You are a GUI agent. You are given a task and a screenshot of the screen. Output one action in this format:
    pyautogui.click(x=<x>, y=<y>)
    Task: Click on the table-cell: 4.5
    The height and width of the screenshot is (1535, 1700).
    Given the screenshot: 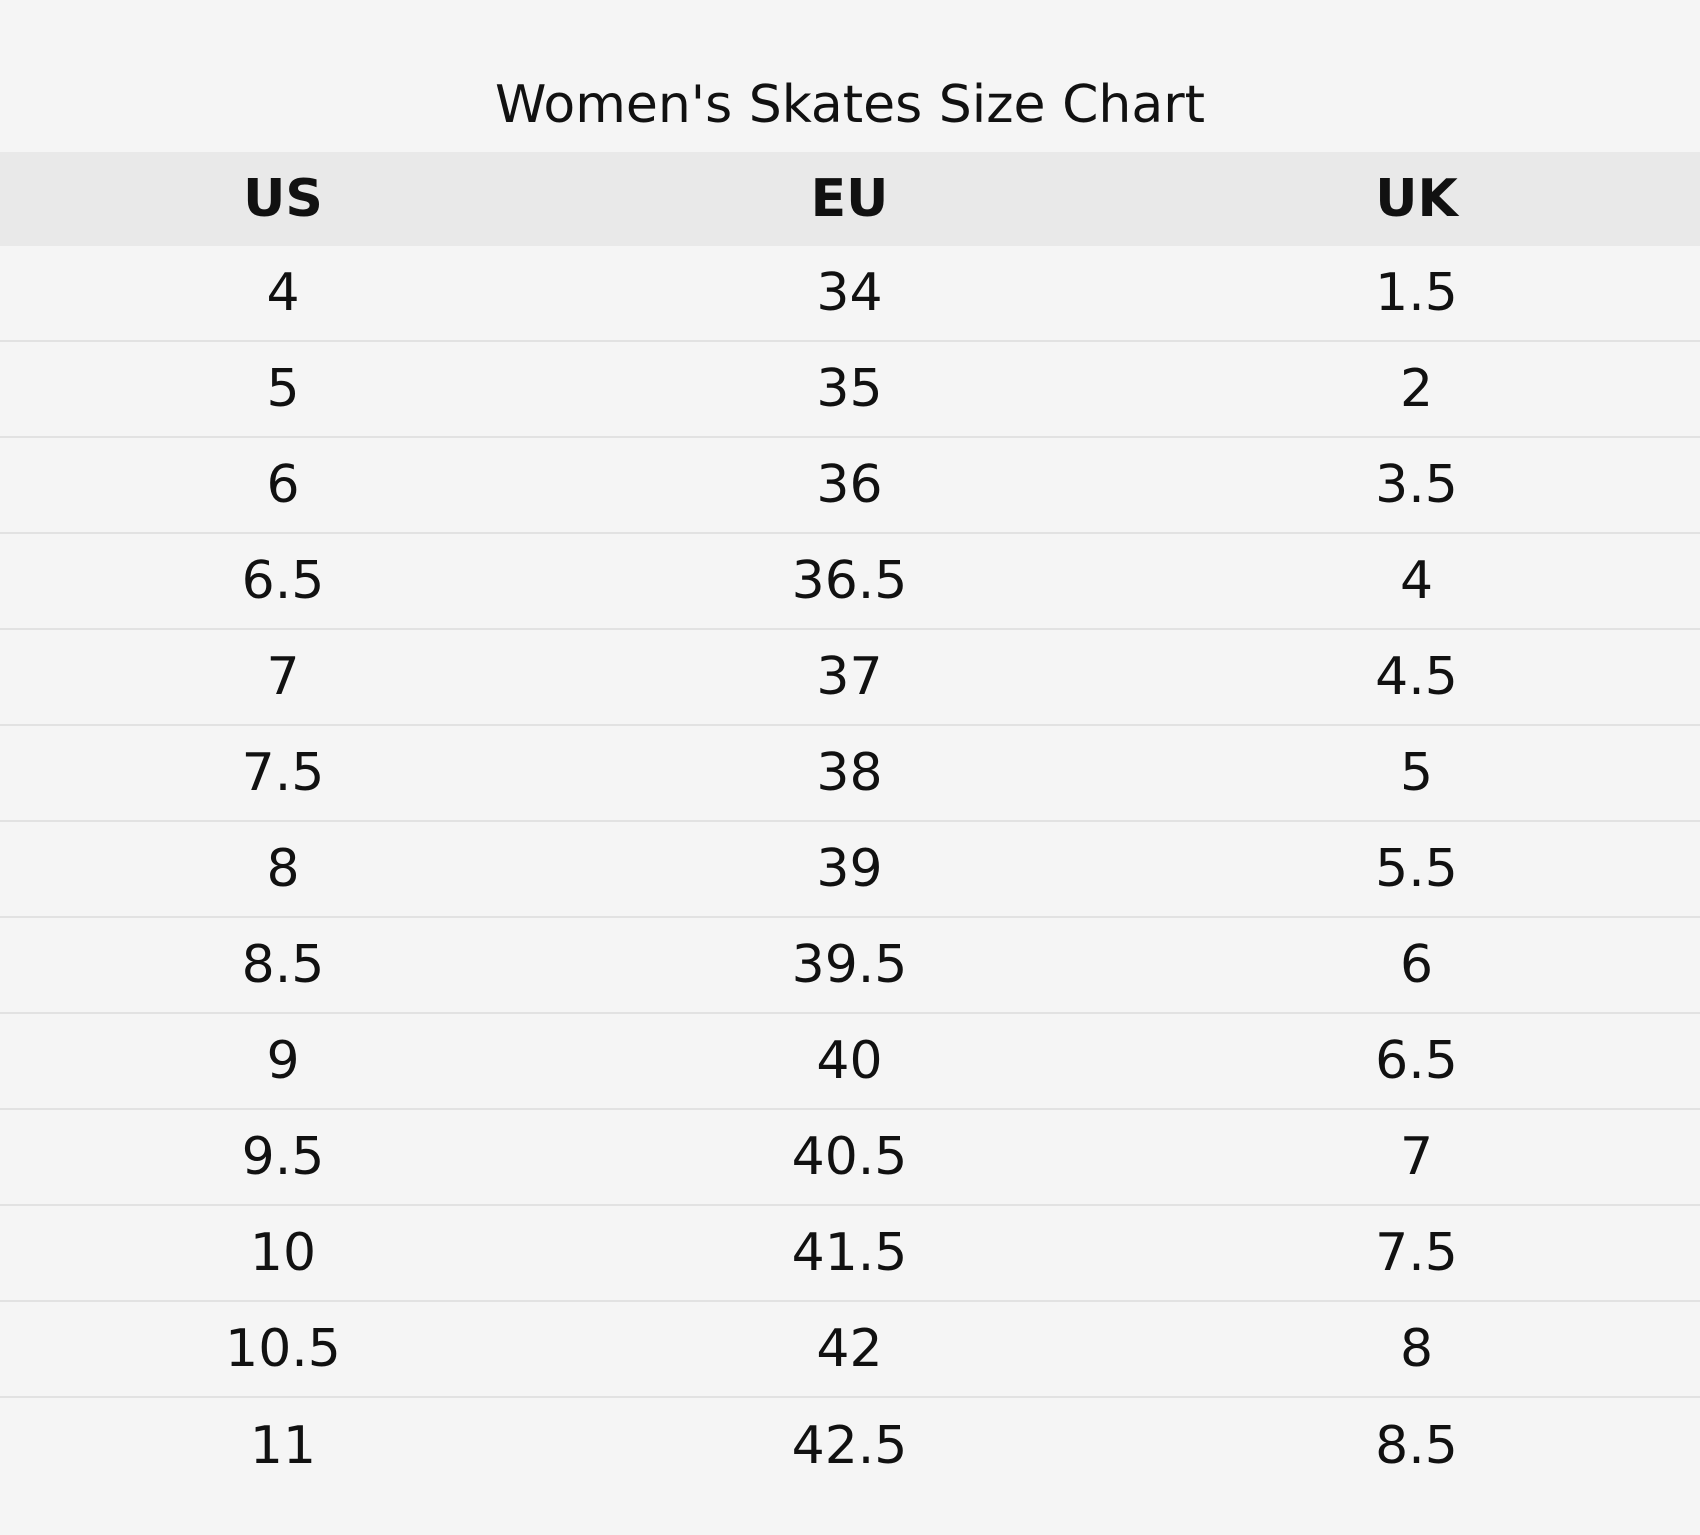 What is the action you would take?
    pyautogui.click(x=1416, y=677)
    